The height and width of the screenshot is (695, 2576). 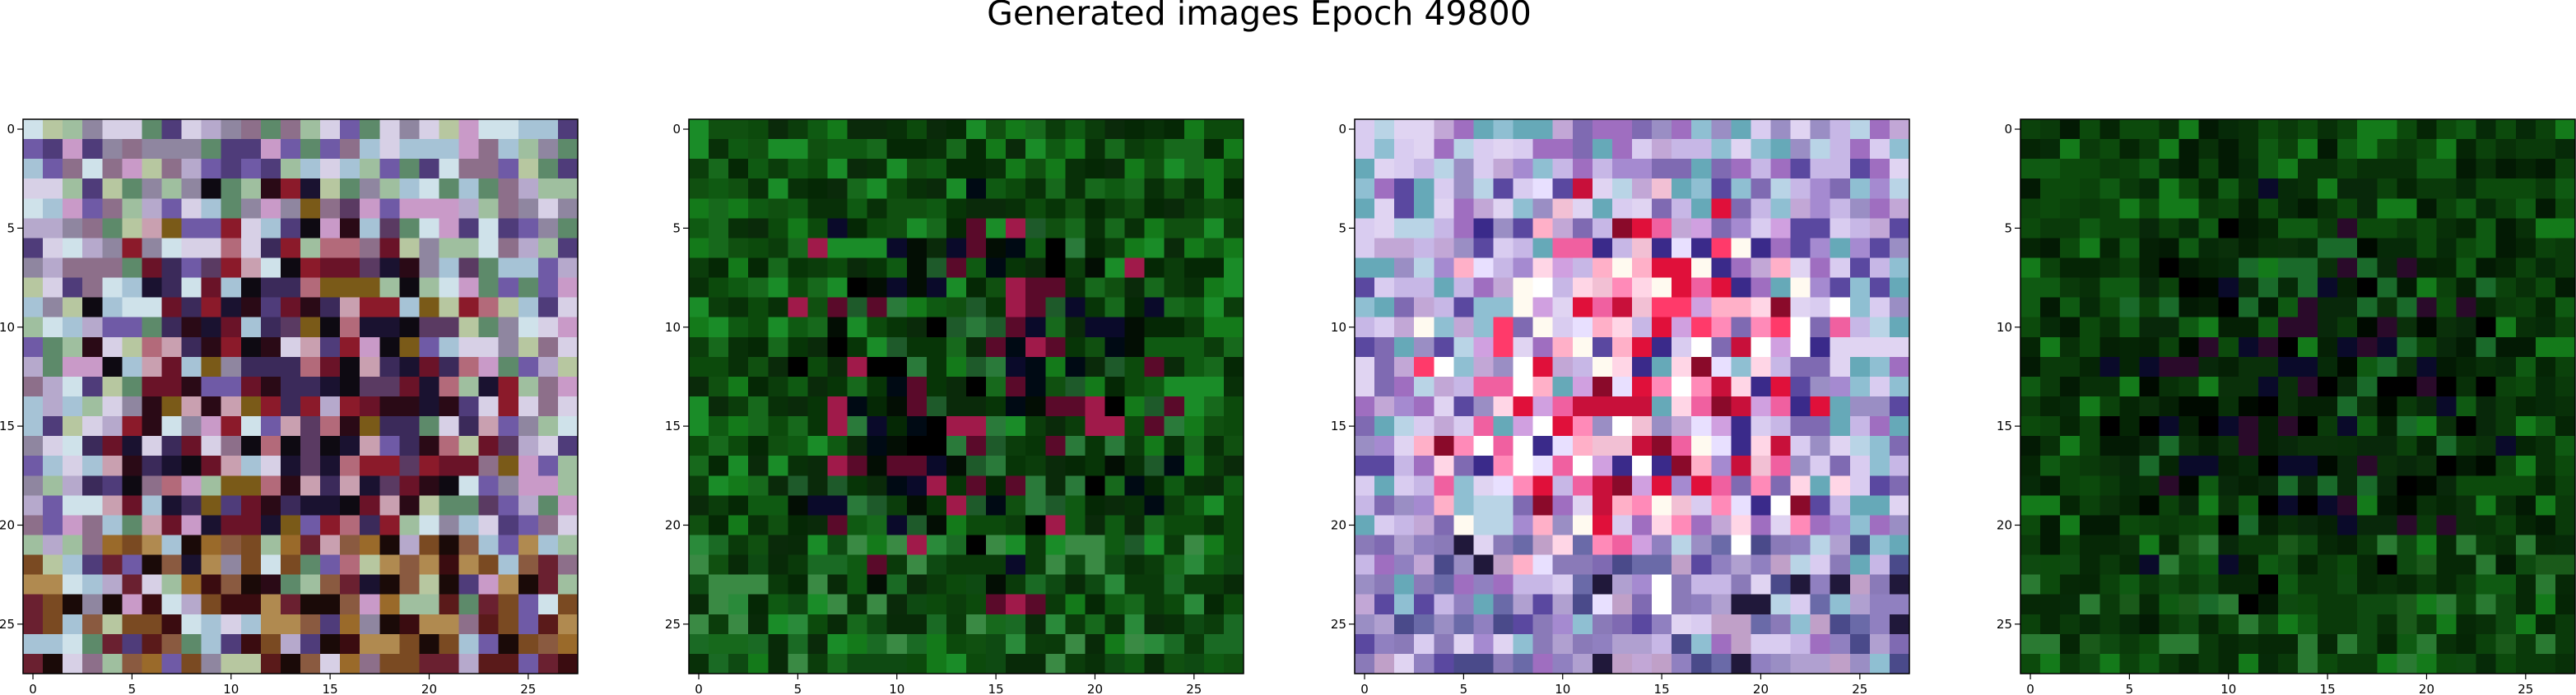 I want to click on x-tick-label: 5, so click(x=2130, y=688).